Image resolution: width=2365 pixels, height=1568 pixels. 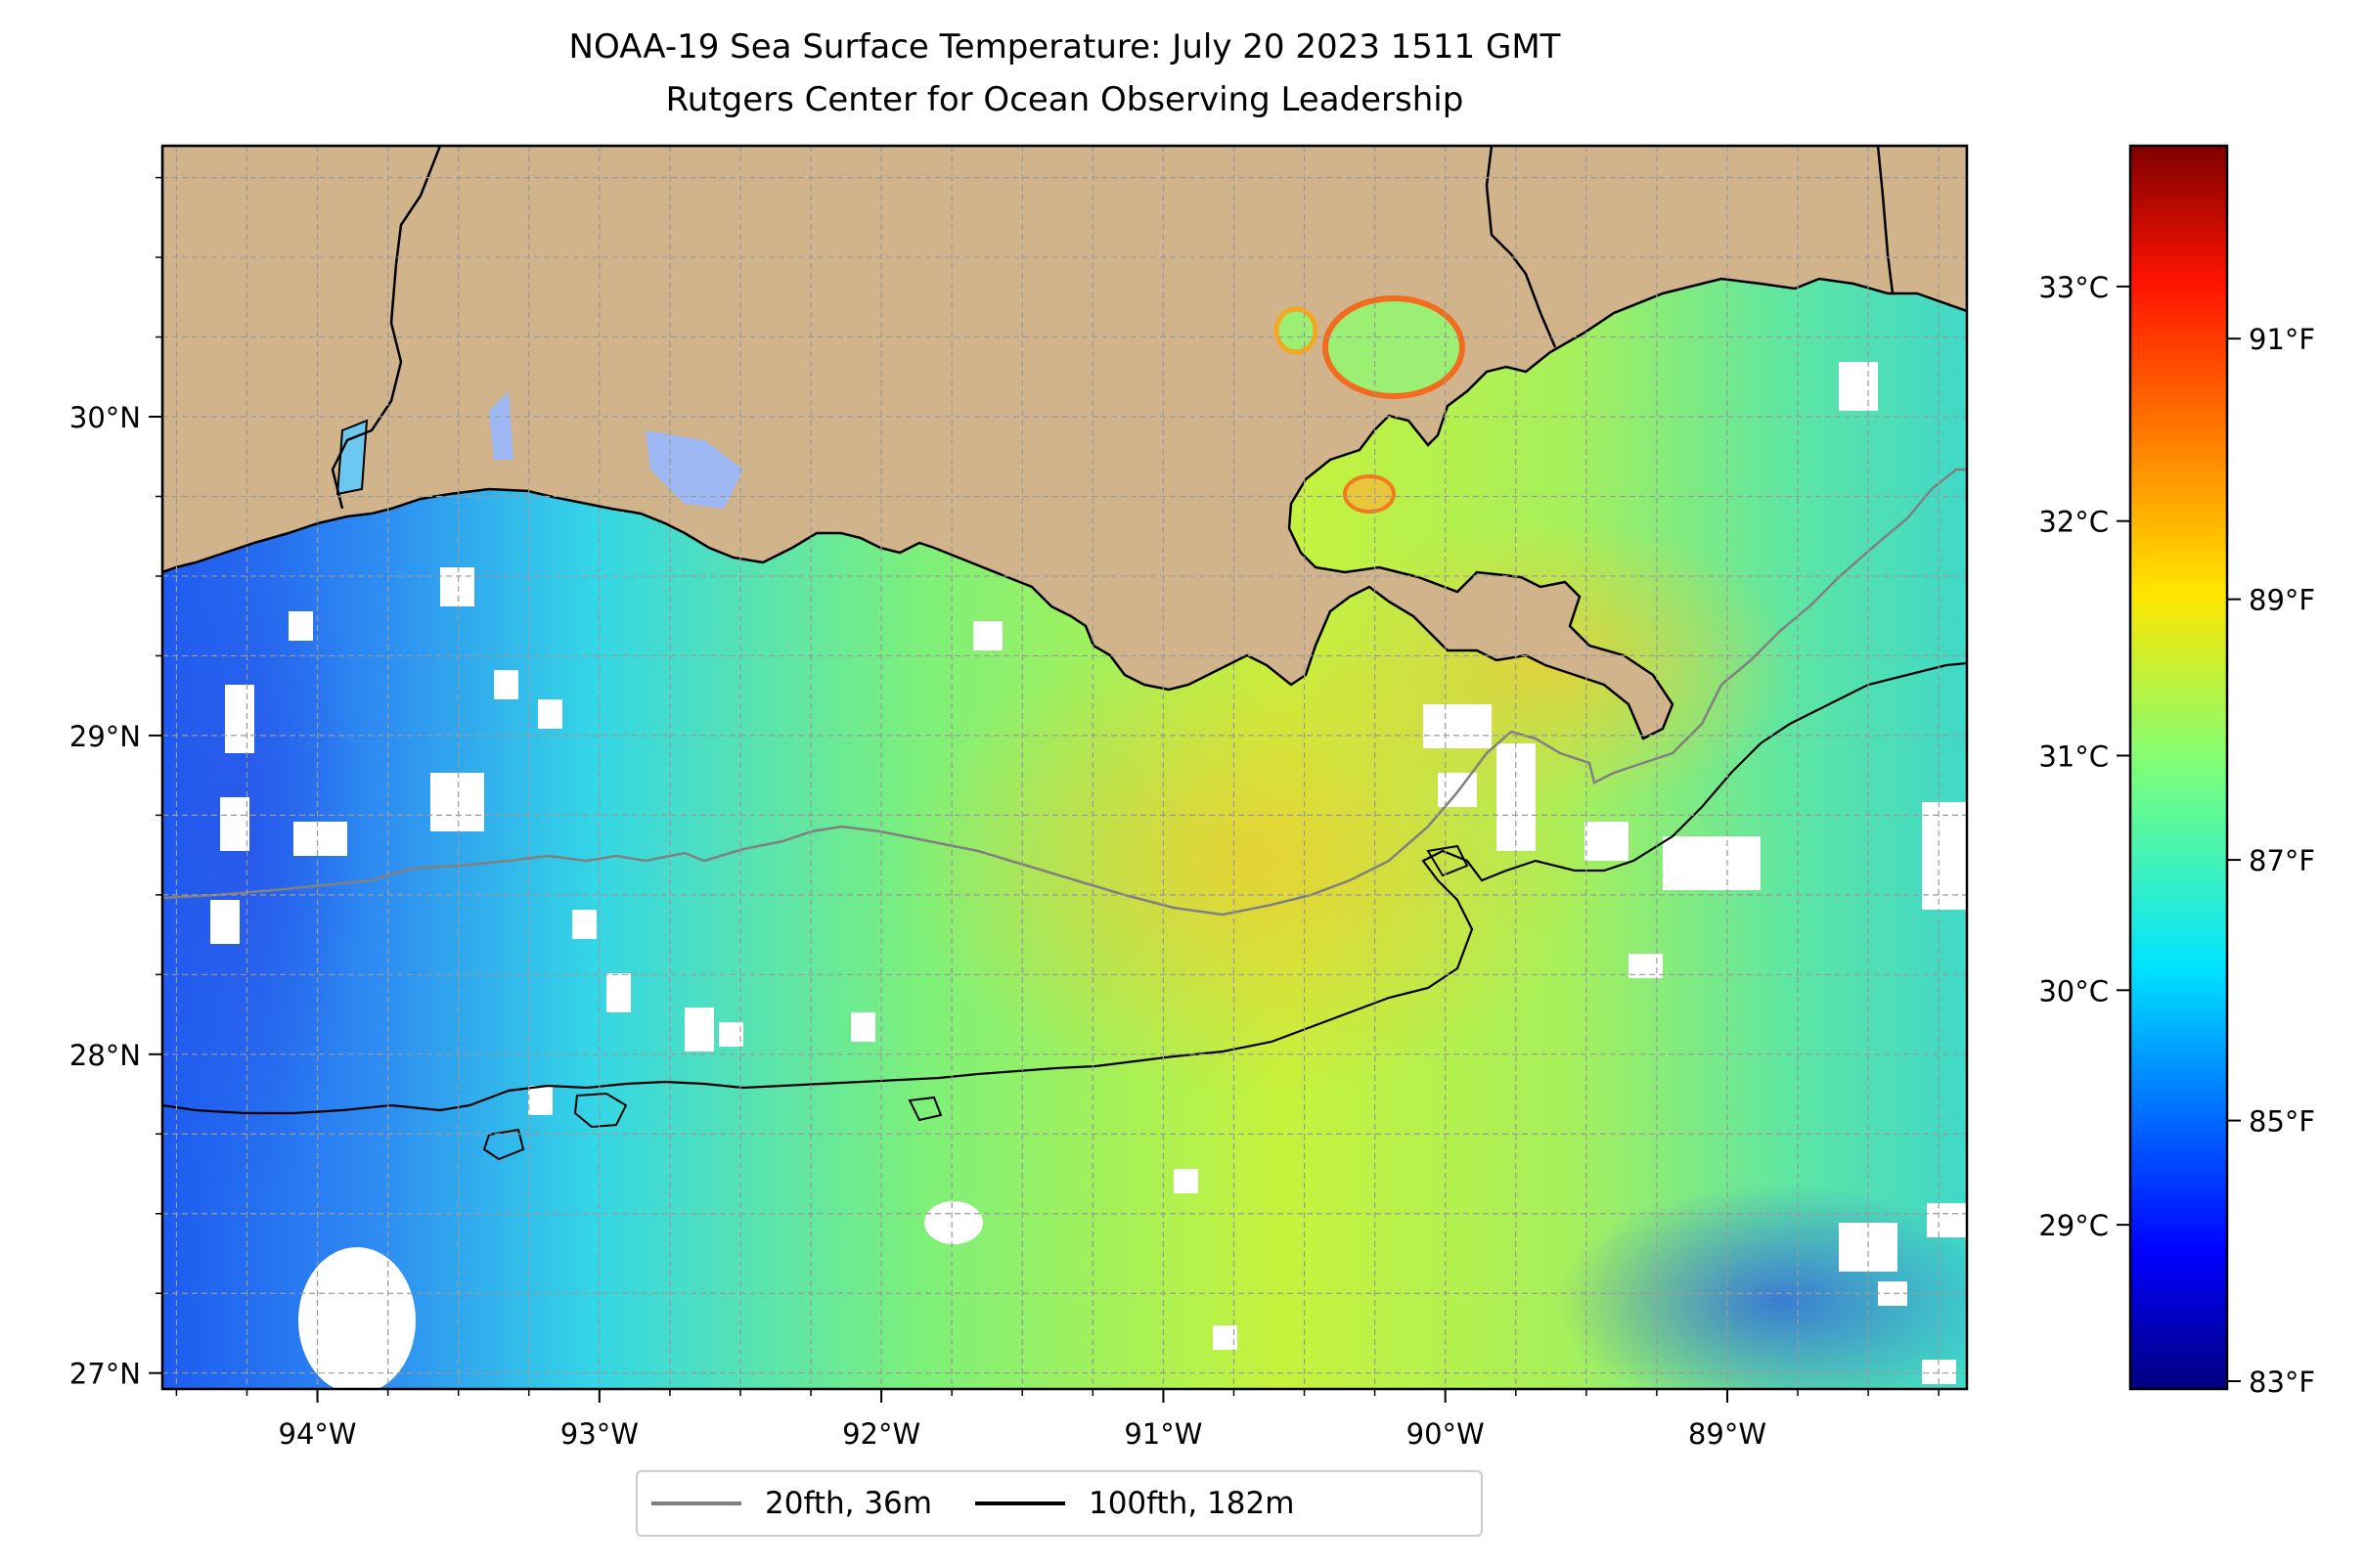 I want to click on colorbar-label-celsius: 33°C, so click(x=2073, y=287).